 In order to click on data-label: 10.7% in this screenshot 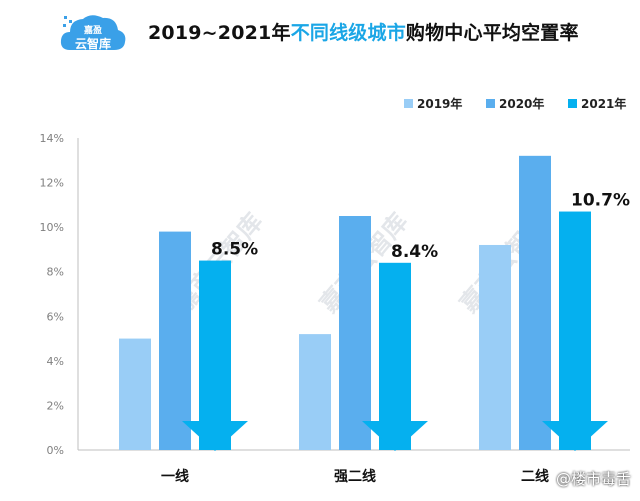, I will do `click(600, 201)`.